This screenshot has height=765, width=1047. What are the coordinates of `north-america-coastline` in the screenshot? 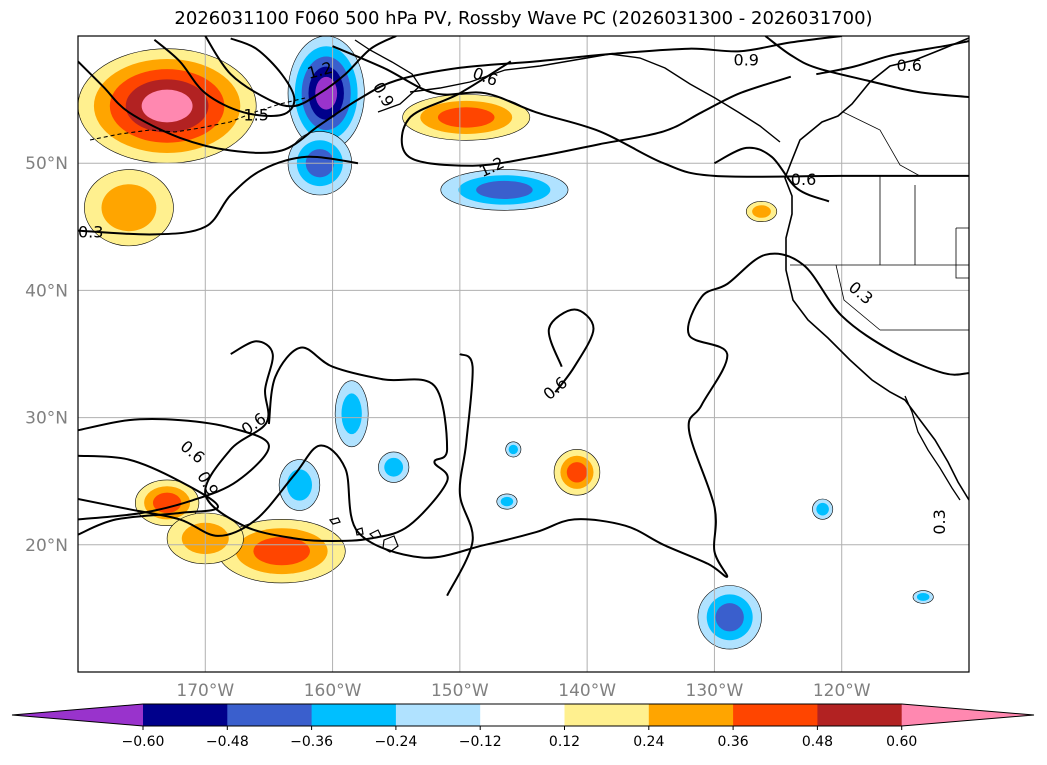 It's located at (876, 269).